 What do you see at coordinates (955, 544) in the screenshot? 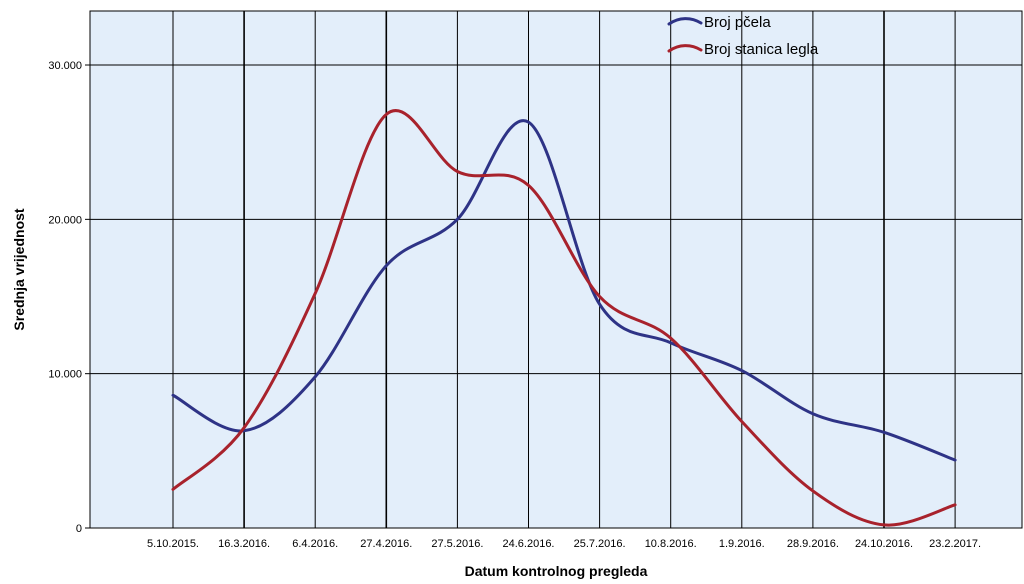
I see `x-tick-label: 23.2.2017.` at bounding box center [955, 544].